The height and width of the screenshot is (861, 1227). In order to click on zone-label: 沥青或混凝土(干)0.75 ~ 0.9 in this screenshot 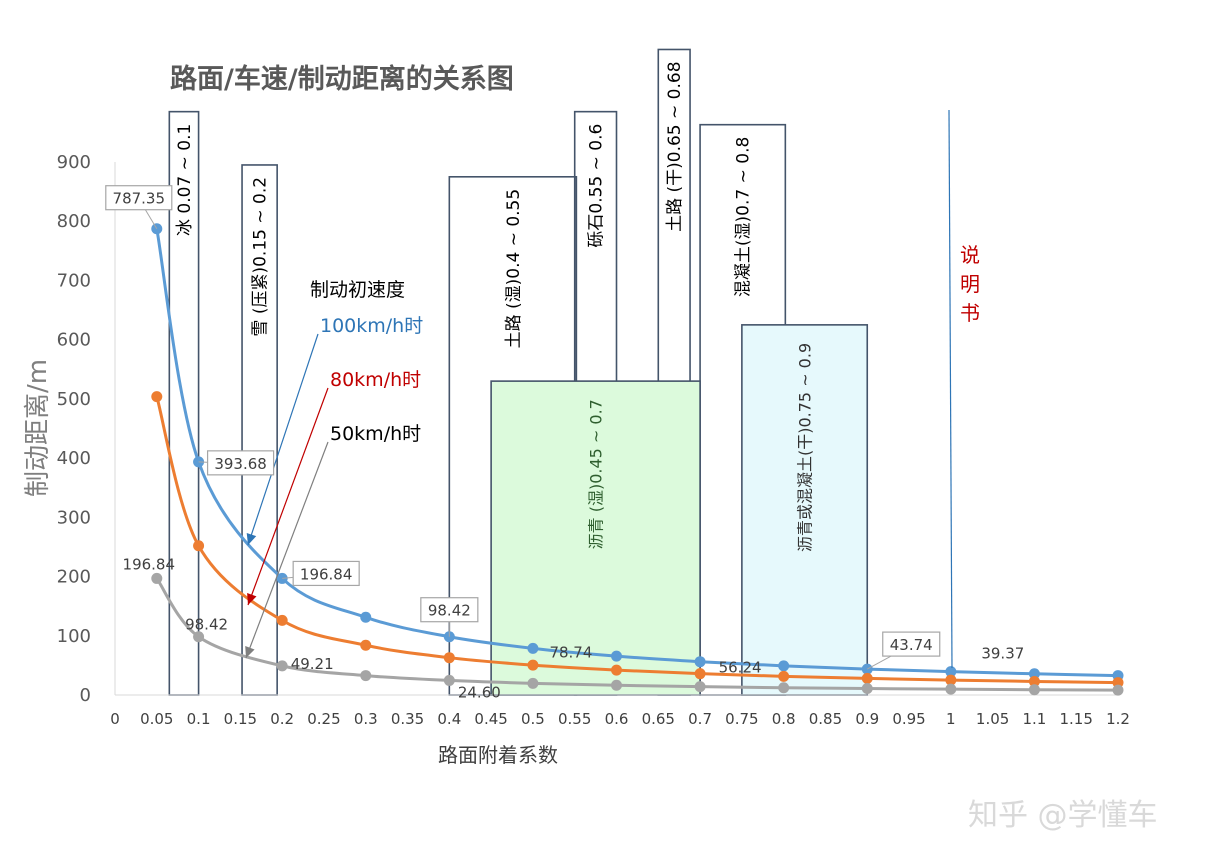, I will do `click(805, 447)`.